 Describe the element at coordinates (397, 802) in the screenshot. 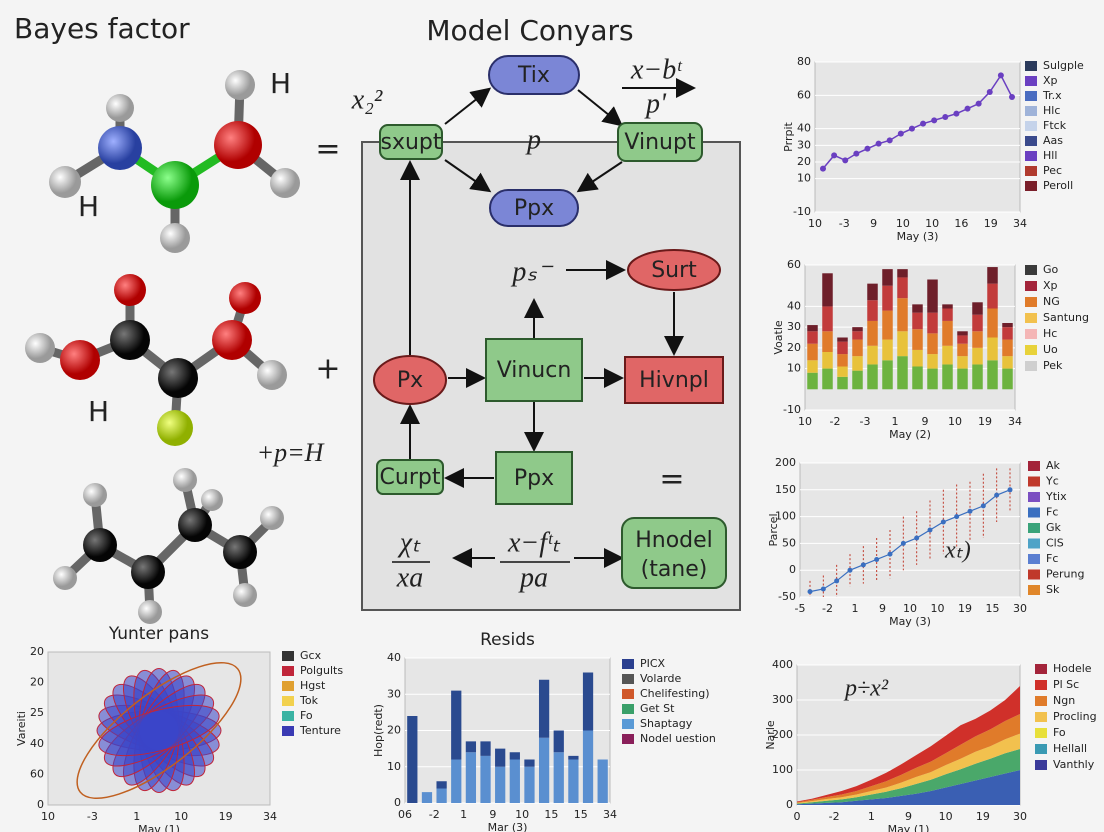

I see `y-tick-label: 0` at that location.